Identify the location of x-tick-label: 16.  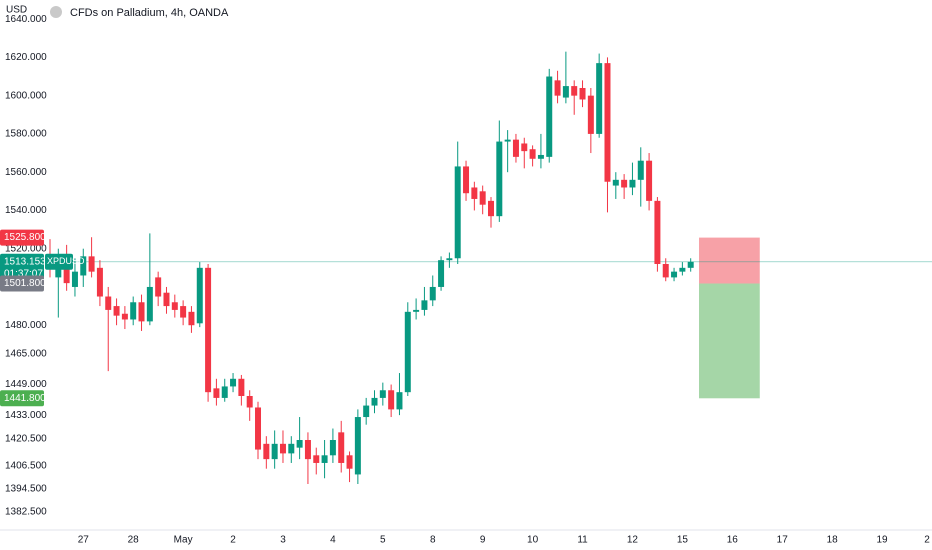
(733, 540).